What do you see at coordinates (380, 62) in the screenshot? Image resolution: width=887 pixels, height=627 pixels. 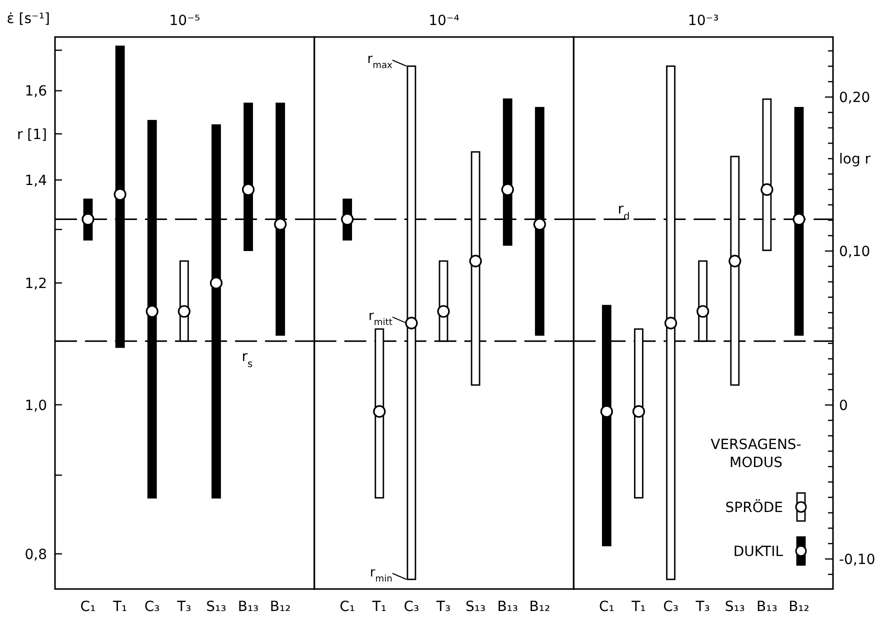 I see `annotation: r$_{max}$` at bounding box center [380, 62].